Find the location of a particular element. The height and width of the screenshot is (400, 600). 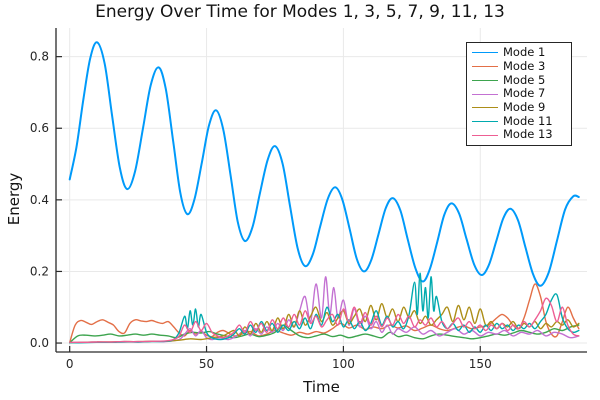

legend-label: Mode 5 is located at coordinates (524, 79).